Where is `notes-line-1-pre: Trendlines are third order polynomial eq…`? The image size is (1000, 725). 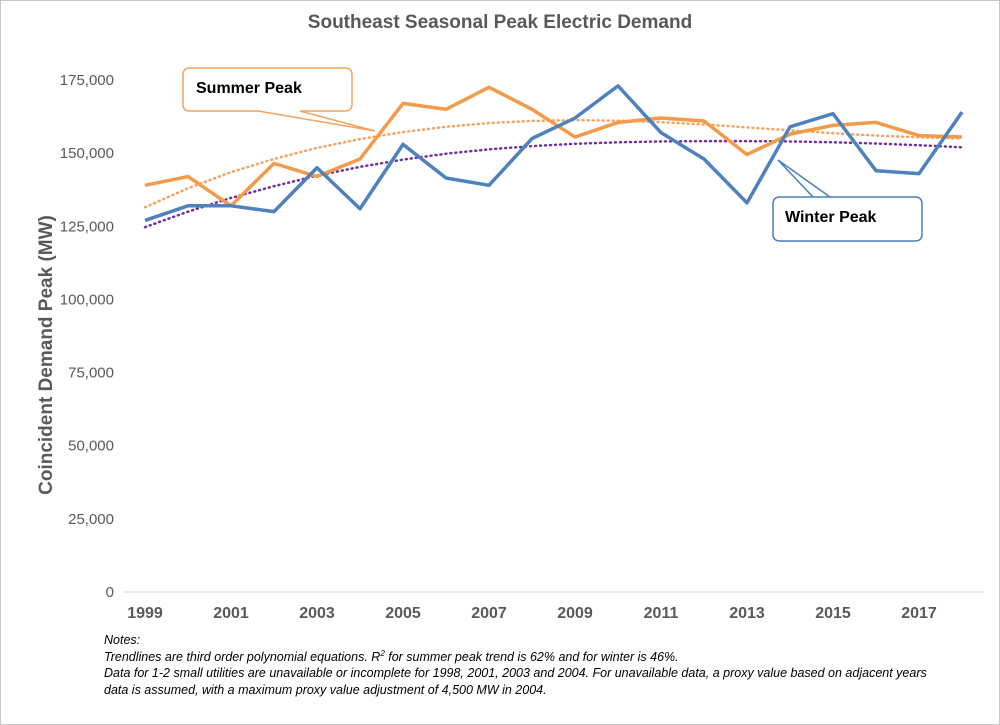 notes-line-1-pre: Trendlines are third order polynomial eq… is located at coordinates (242, 656).